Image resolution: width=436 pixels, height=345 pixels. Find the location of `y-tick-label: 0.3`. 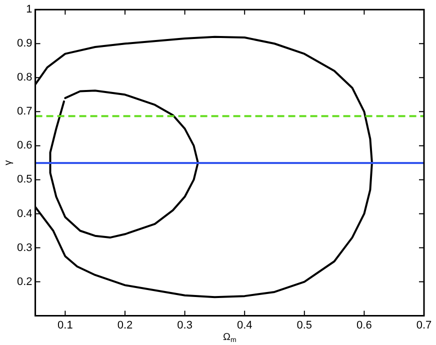

y-tick-label: 0.3 is located at coordinates (24, 248).